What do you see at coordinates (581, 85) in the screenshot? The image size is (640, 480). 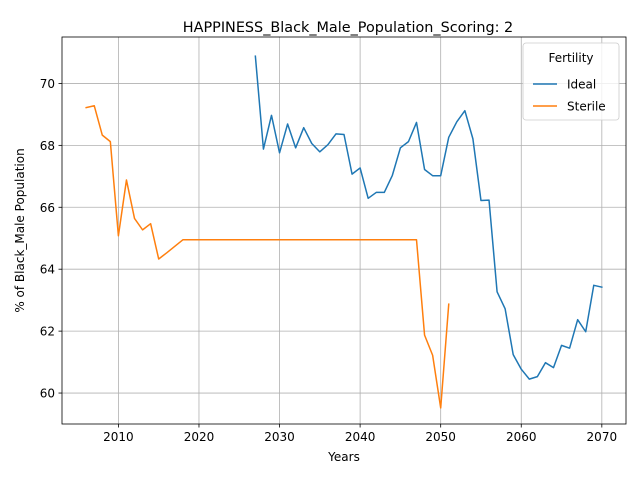 I see `legend-label: Ideal` at bounding box center [581, 85].